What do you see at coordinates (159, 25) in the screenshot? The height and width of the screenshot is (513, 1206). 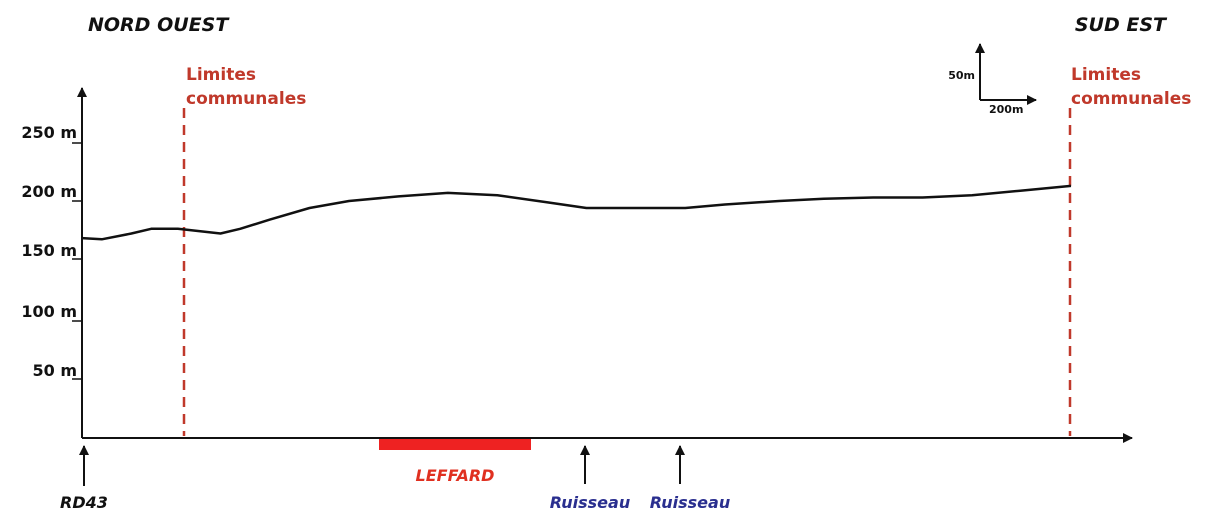 I see `title-nord-ouest: NORD OUEST` at bounding box center [159, 25].